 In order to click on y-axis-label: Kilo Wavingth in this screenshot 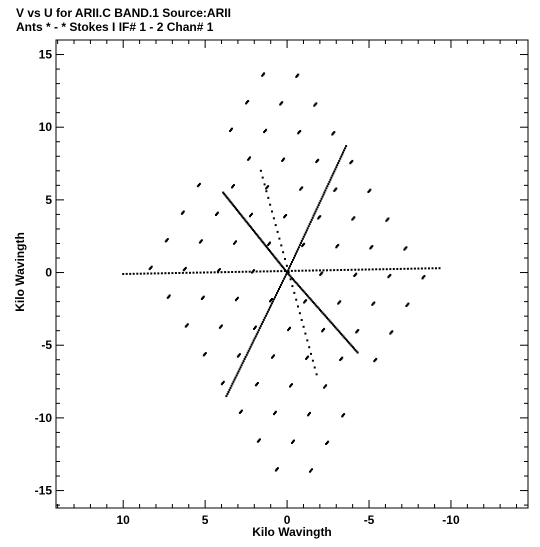, I will do `click(20, 272)`.